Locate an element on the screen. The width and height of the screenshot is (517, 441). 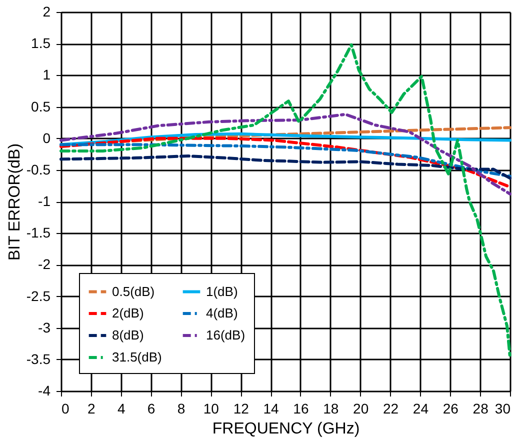
legend-label: 2(dB) is located at coordinates (128, 313).